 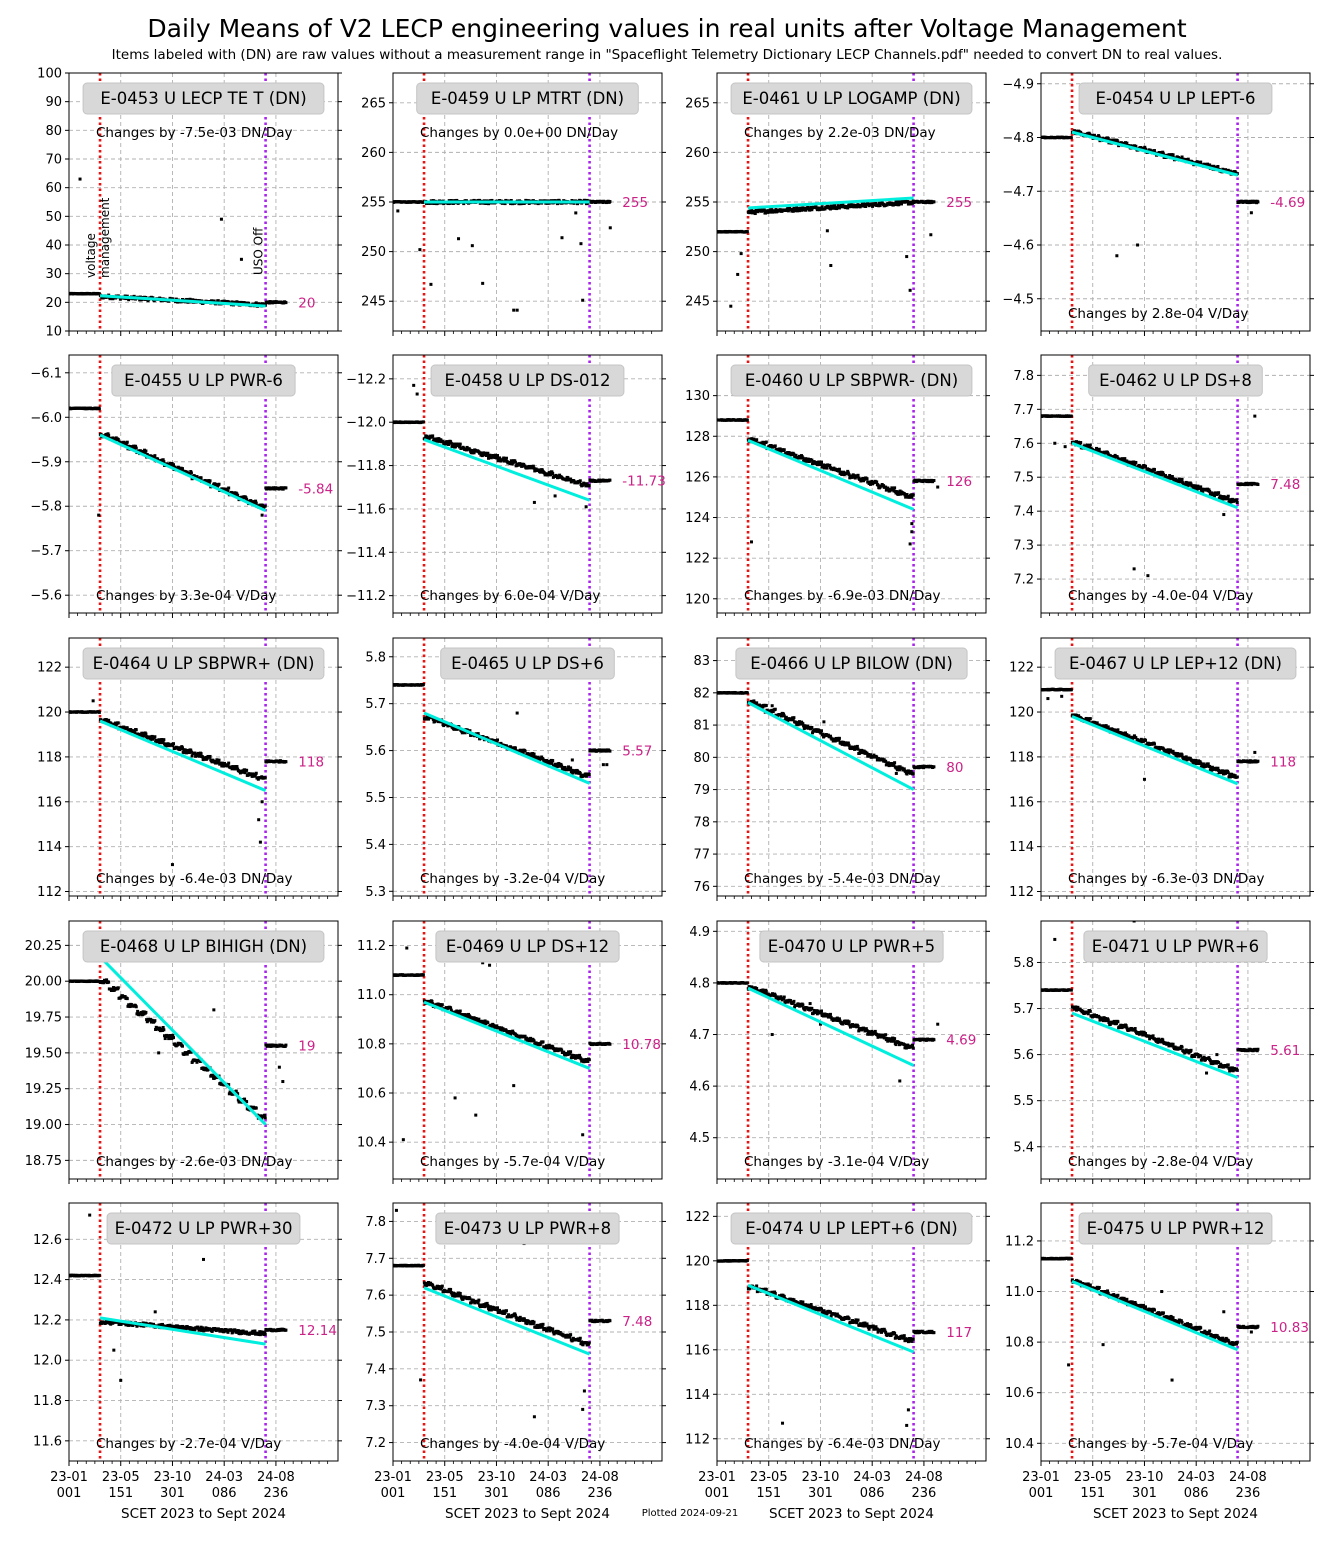 I want to click on last-value-label: 126, so click(x=959, y=482).